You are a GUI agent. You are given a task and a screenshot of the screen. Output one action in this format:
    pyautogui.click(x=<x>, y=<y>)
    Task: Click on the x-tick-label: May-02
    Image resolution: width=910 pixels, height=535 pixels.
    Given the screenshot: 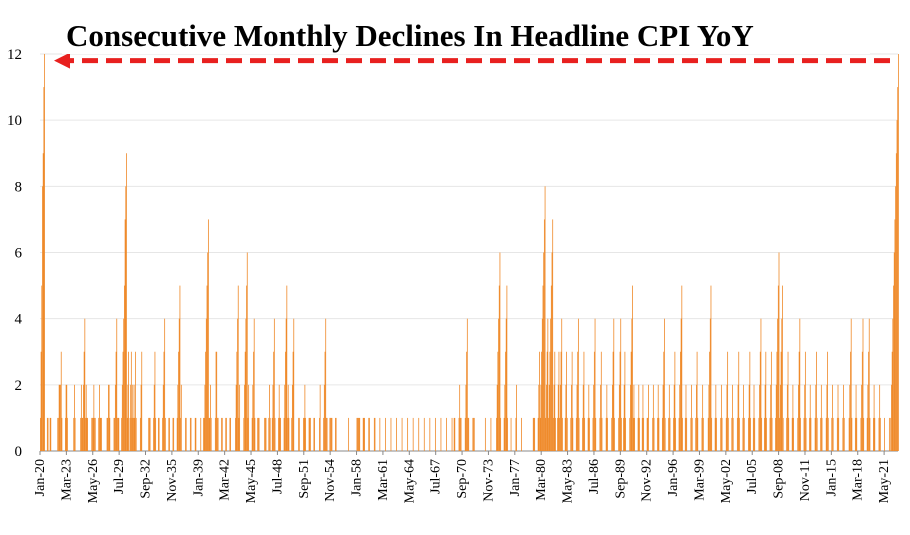 What is the action you would take?
    pyautogui.click(x=726, y=481)
    